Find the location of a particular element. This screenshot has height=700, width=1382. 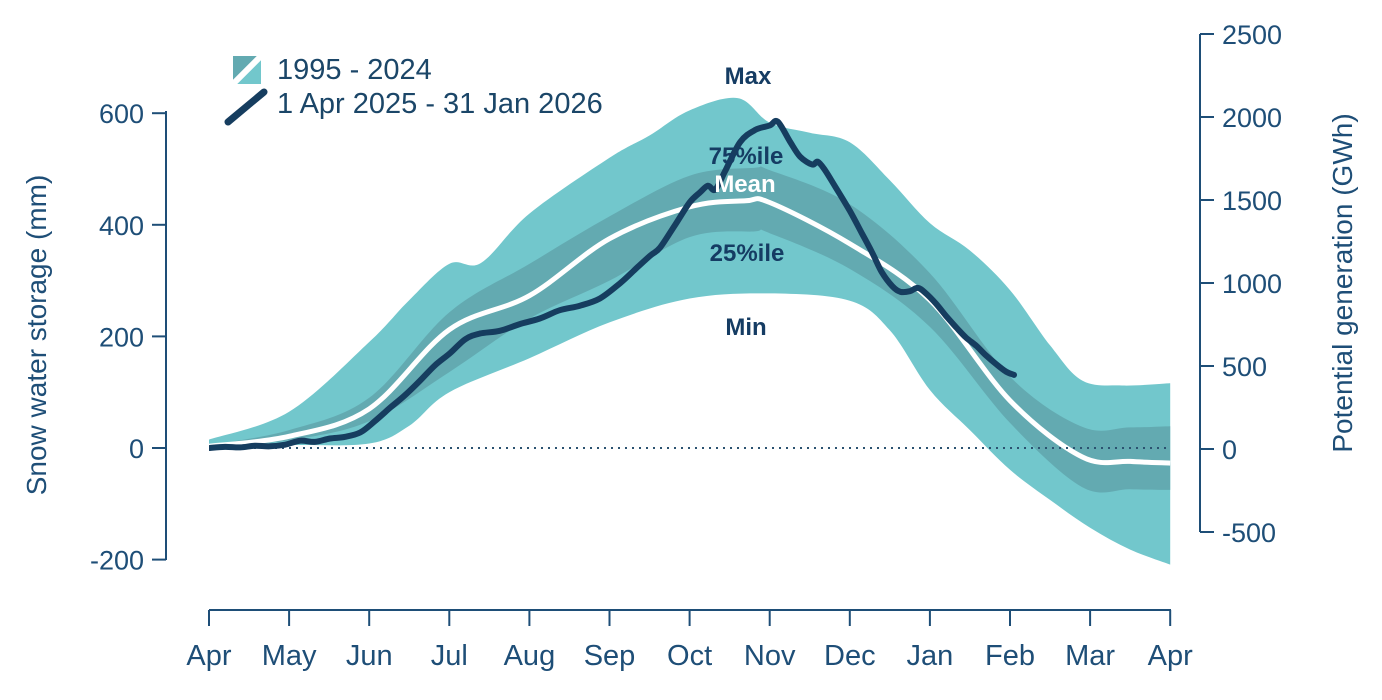

right-axis-title: Potential generation (GWh) is located at coordinates (1342, 282).